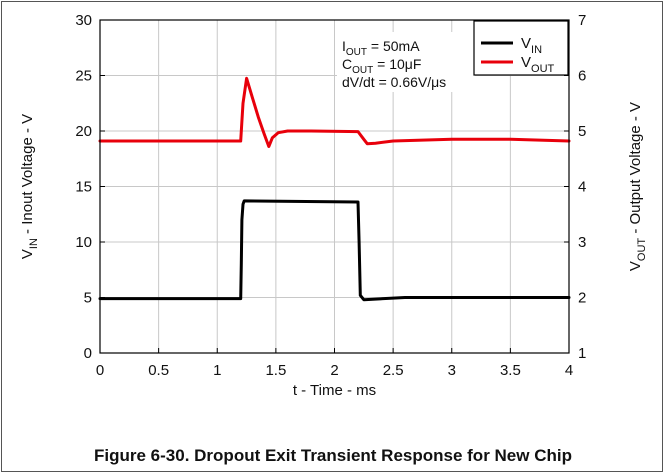 The height and width of the screenshot is (475, 666). Describe the element at coordinates (582, 353) in the screenshot. I see `y-right-tick-label: 1` at that location.